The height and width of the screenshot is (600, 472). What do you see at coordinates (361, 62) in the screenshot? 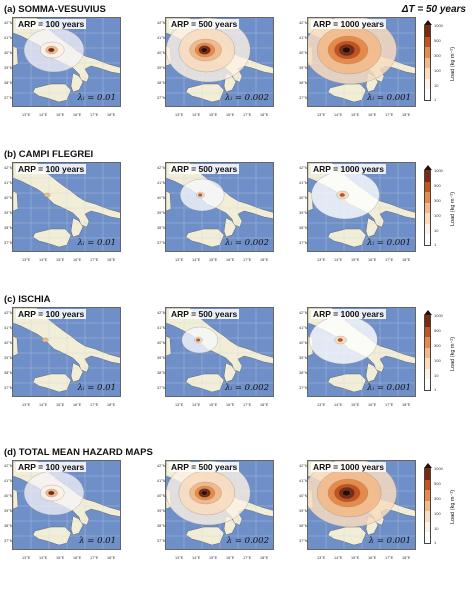
I see `map: ARP = 1000 years λᵢ = 0.001` at bounding box center [361, 62].